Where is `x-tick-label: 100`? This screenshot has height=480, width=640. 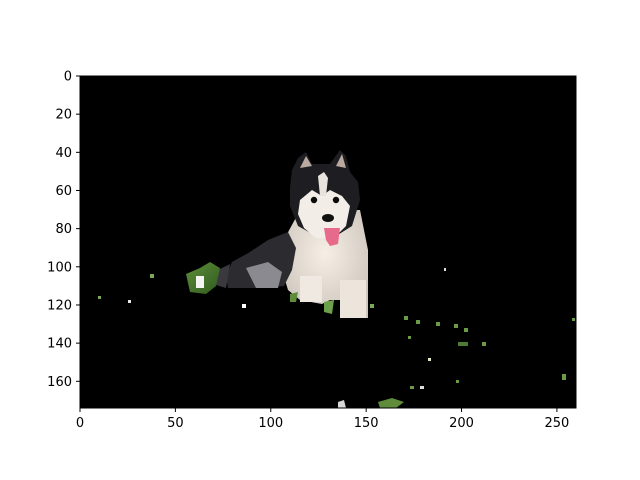
x-tick-label: 100 is located at coordinates (270, 423).